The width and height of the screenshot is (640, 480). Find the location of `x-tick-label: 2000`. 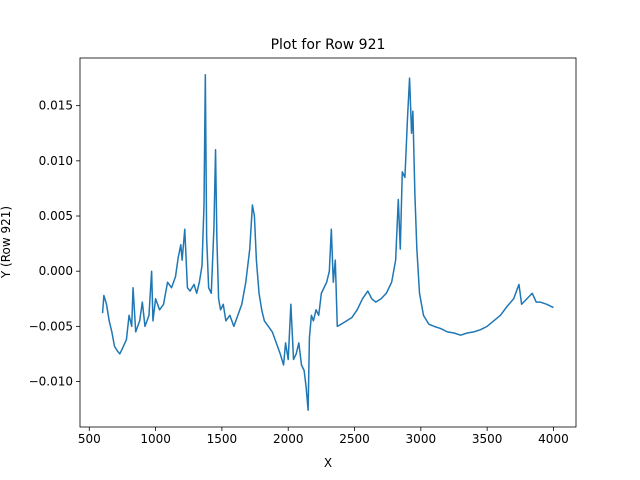

x-tick-label: 2000 is located at coordinates (288, 439).